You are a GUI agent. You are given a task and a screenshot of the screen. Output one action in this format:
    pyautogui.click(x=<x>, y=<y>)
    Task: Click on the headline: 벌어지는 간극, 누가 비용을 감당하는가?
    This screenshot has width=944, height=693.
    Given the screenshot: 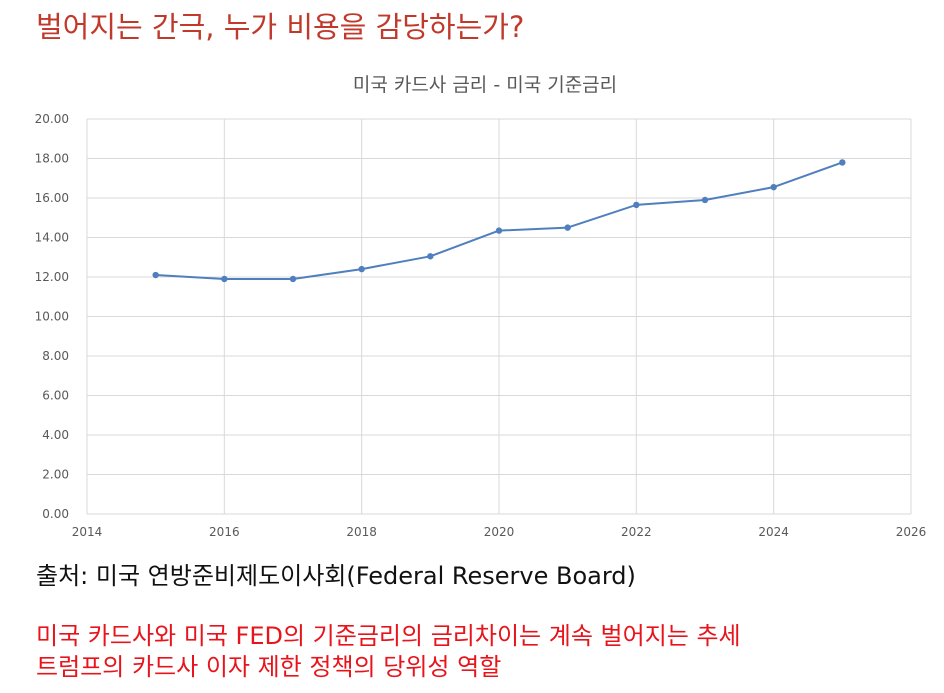 What is the action you would take?
    pyautogui.click(x=280, y=27)
    